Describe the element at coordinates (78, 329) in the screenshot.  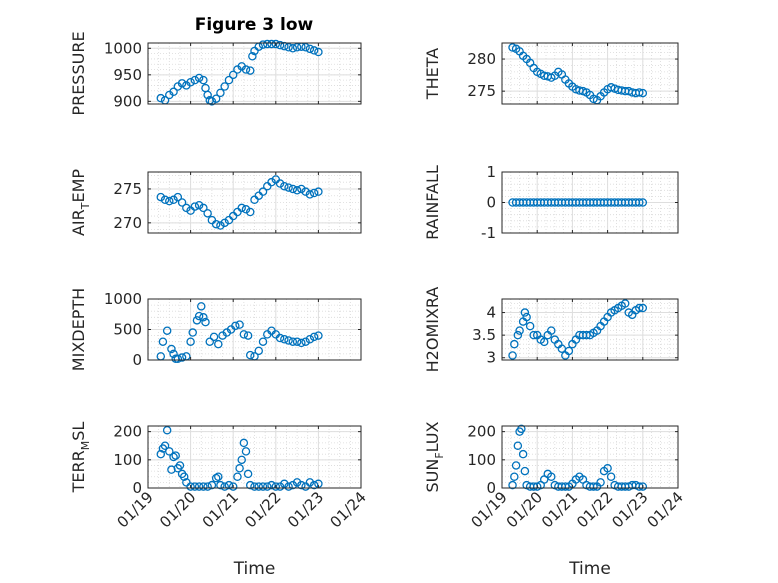
I see `y-axis-label: MIXDEPTH` at that location.